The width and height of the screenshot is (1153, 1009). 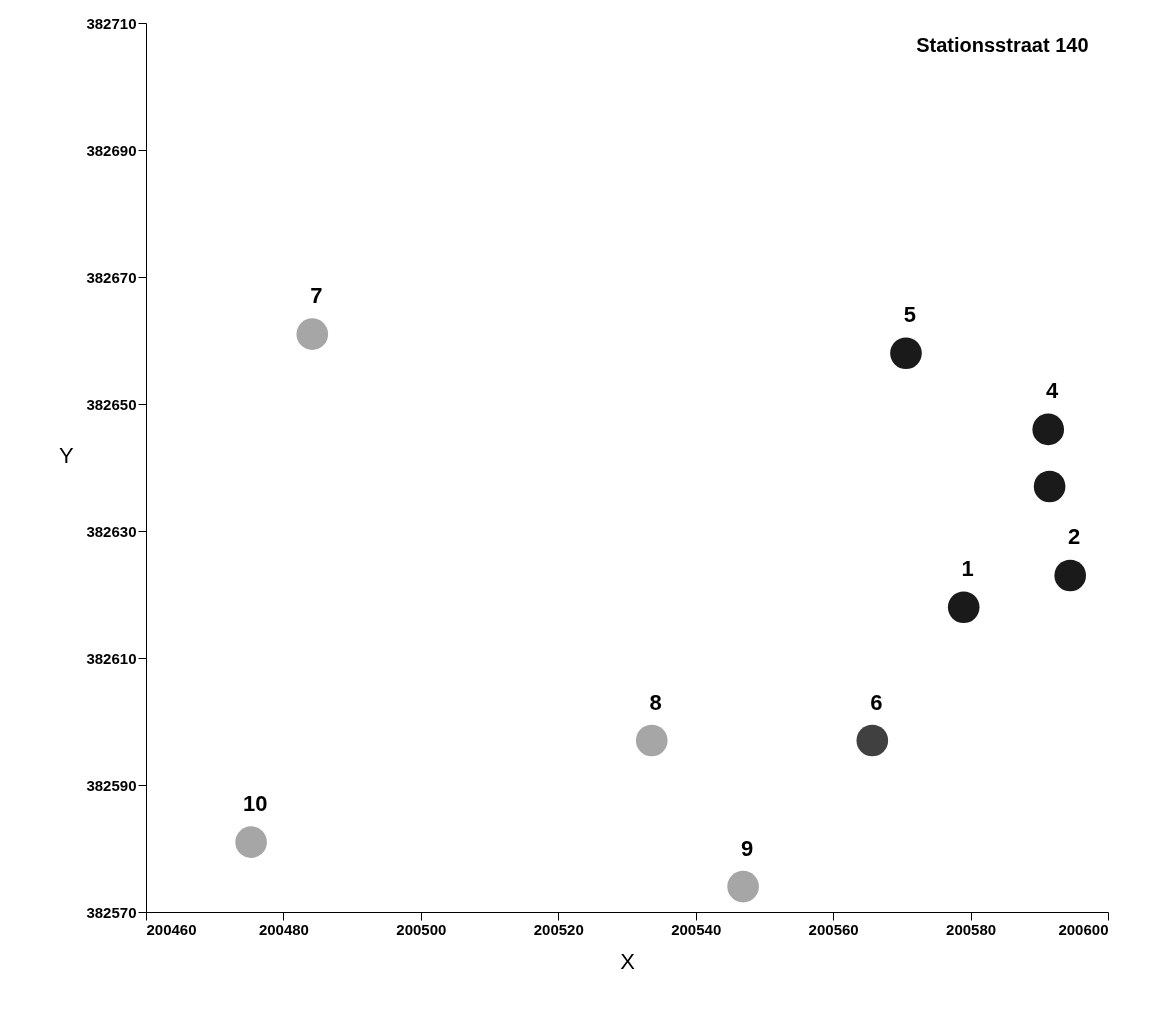 What do you see at coordinates (111, 150) in the screenshot?
I see `y-tick-label: 382690` at bounding box center [111, 150].